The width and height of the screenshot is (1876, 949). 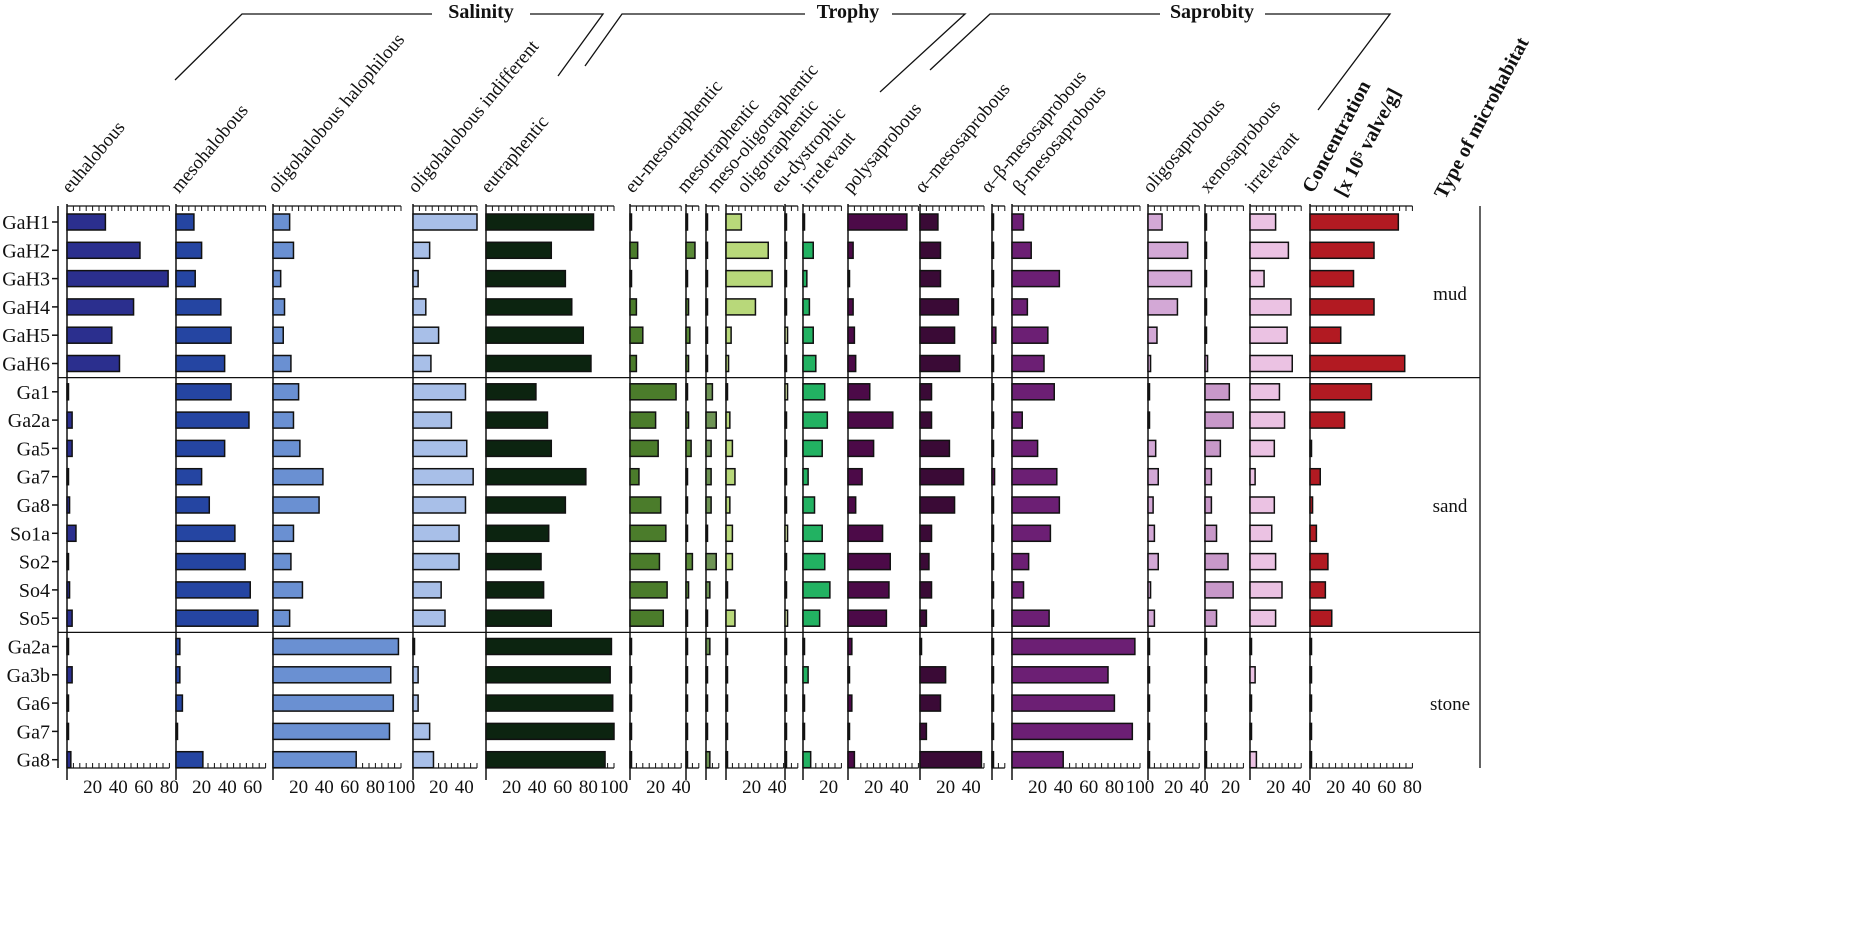 What do you see at coordinates (336, 114) in the screenshot?
I see `column-label: oligohalobous halophilous` at bounding box center [336, 114].